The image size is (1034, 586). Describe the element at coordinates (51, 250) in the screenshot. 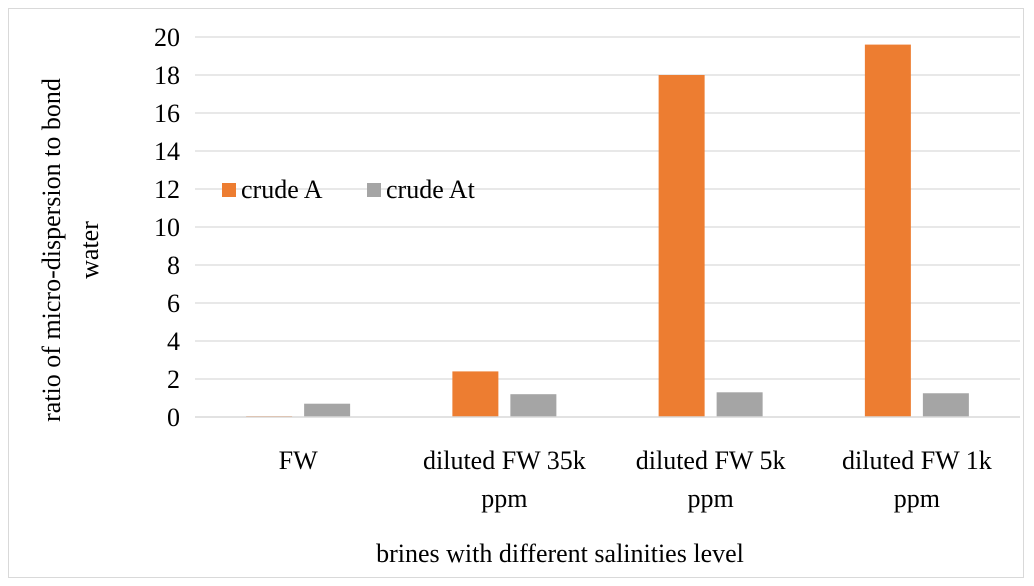

I see `y-axis-title-line: ratio of micro-dispersion to bond` at that location.